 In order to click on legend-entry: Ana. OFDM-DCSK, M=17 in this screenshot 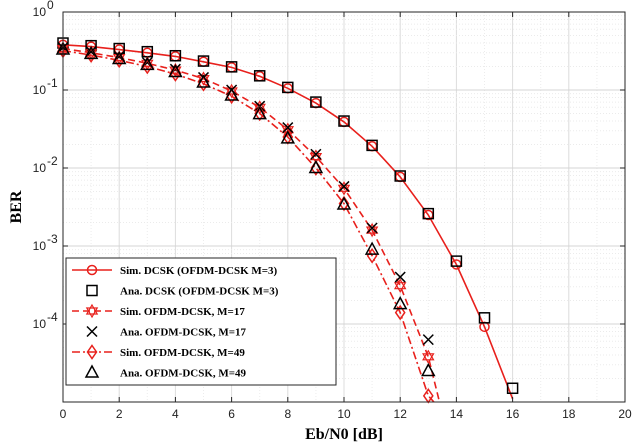, I will do `click(166, 332)`.